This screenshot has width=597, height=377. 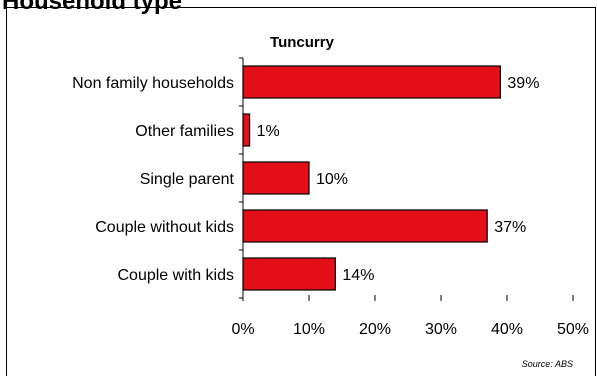 What do you see at coordinates (523, 83) in the screenshot?
I see `data-label: 39%` at bounding box center [523, 83].